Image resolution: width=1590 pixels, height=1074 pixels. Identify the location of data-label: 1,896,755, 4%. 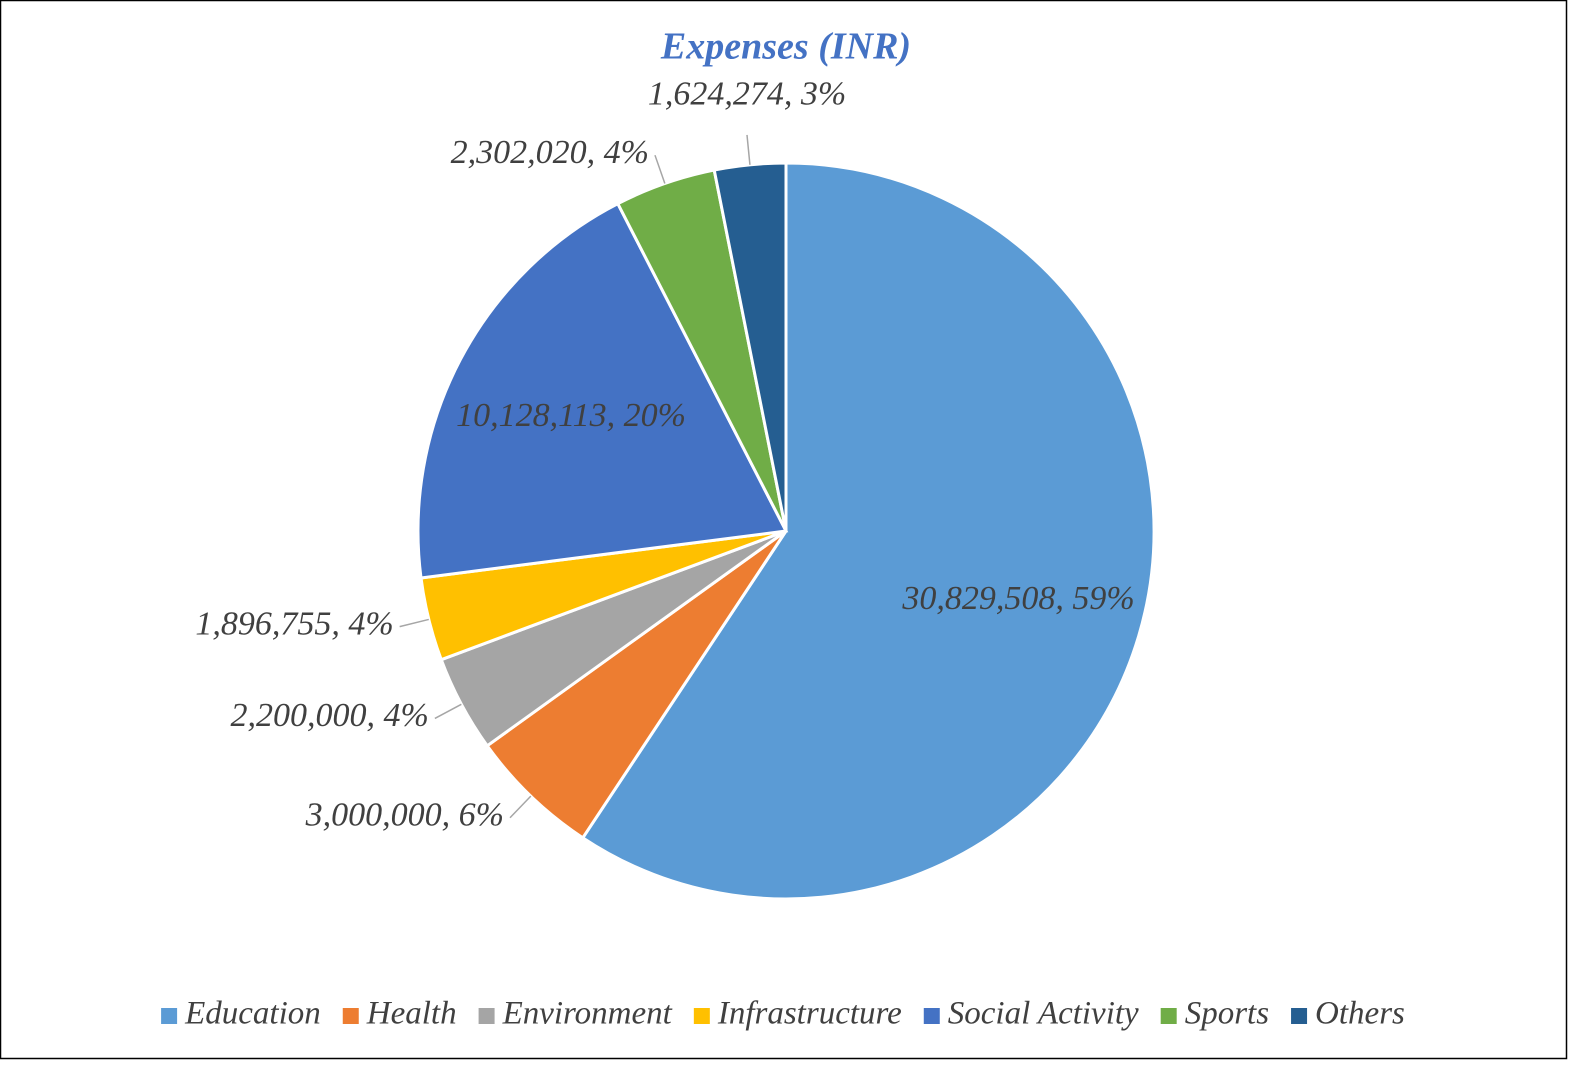
(294, 623).